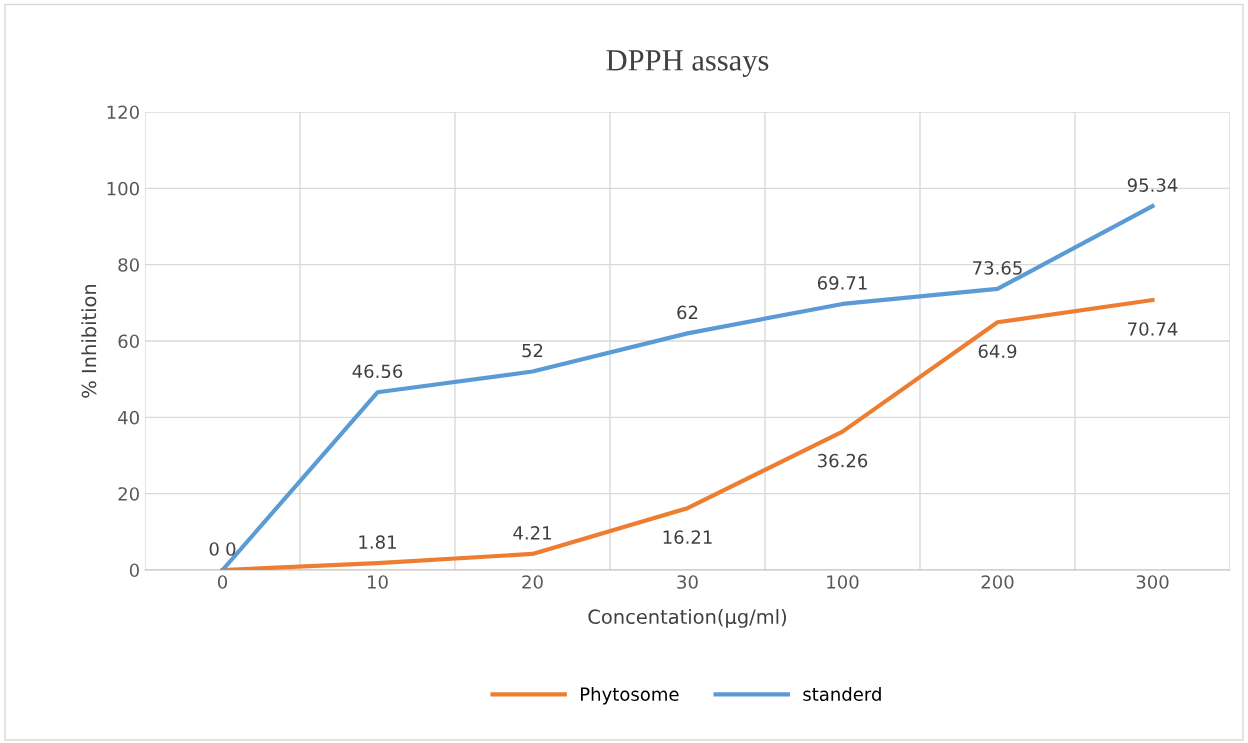  What do you see at coordinates (1153, 329) in the screenshot?
I see `data-label: 70.74` at bounding box center [1153, 329].